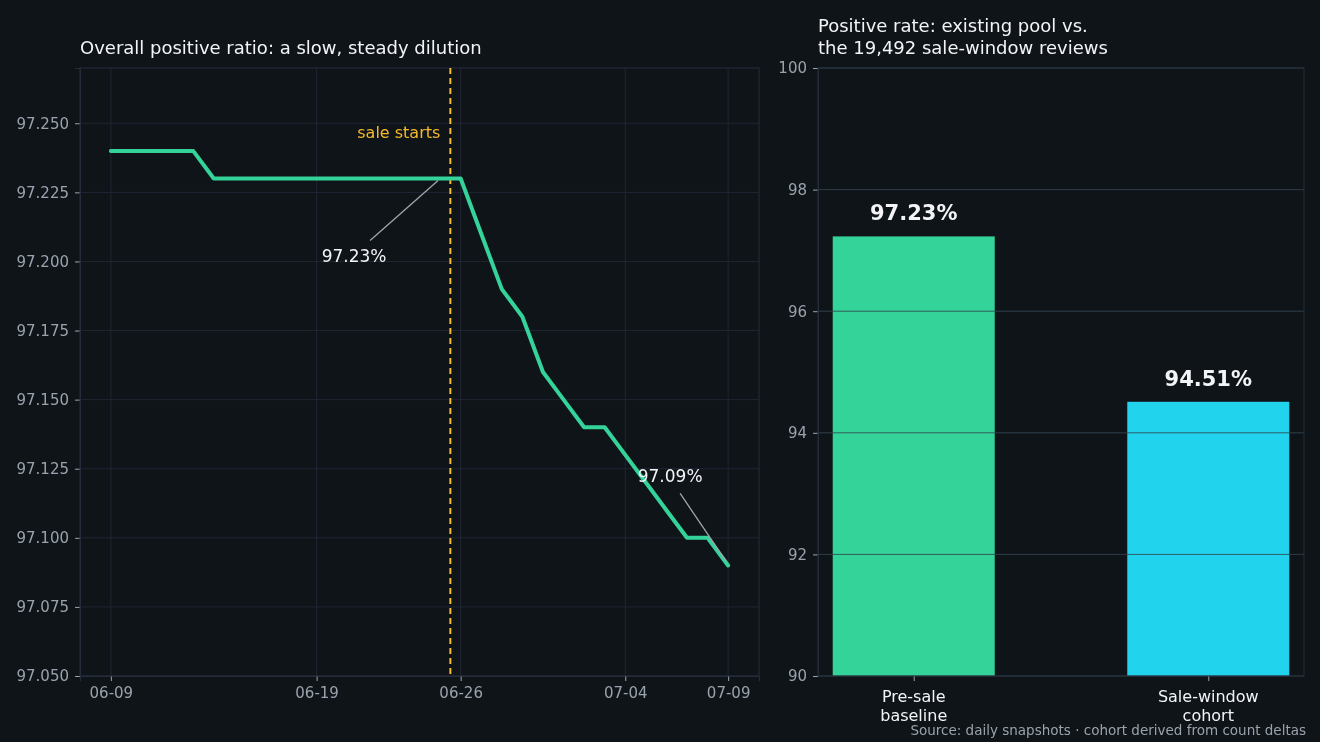 The height and width of the screenshot is (742, 1320). What do you see at coordinates (792, 68) in the screenshot?
I see `y-tick-label: 100` at bounding box center [792, 68].